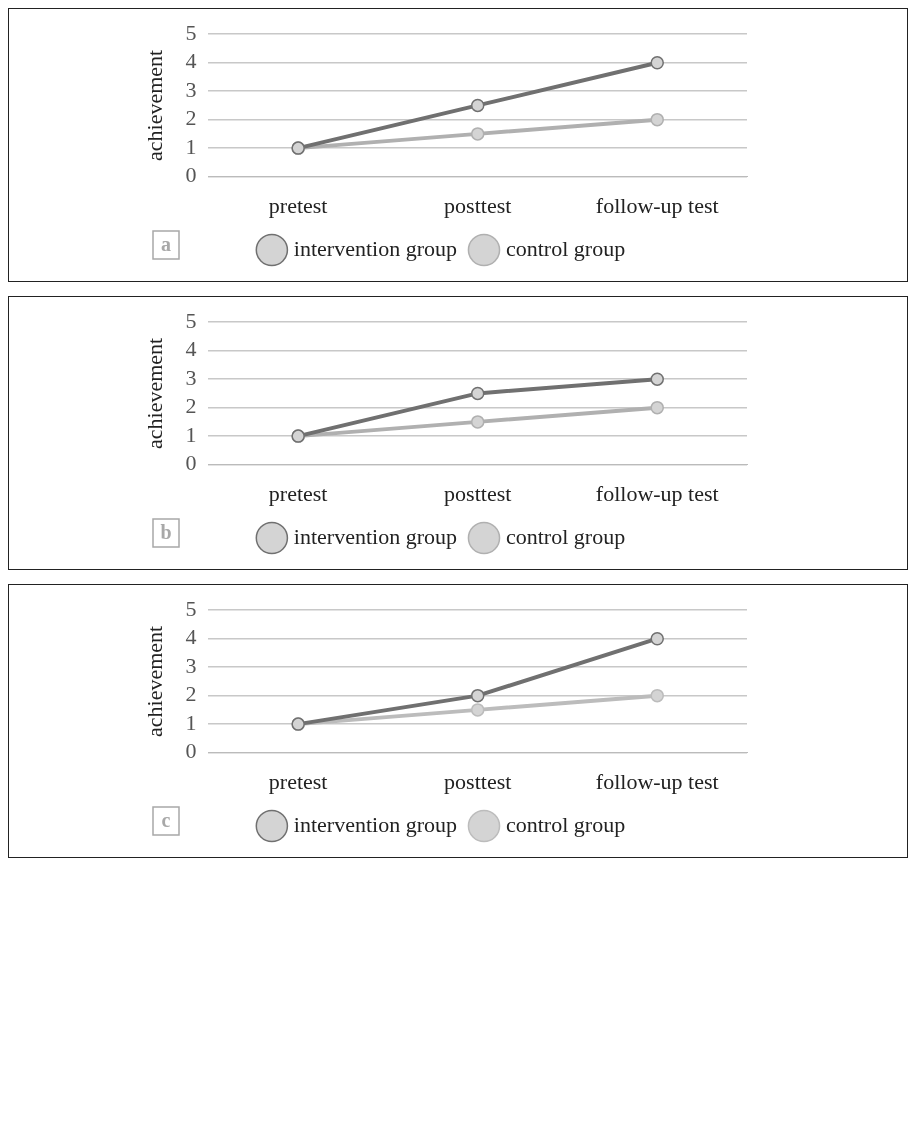 This screenshot has height=1127, width=914. I want to click on text: c, so click(166, 820).